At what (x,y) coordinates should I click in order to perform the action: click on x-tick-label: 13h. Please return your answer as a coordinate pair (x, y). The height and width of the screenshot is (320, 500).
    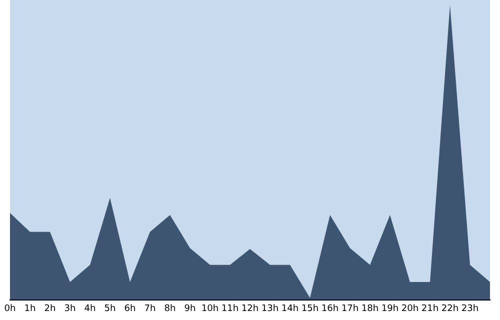
    Looking at the image, I should click on (270, 308).